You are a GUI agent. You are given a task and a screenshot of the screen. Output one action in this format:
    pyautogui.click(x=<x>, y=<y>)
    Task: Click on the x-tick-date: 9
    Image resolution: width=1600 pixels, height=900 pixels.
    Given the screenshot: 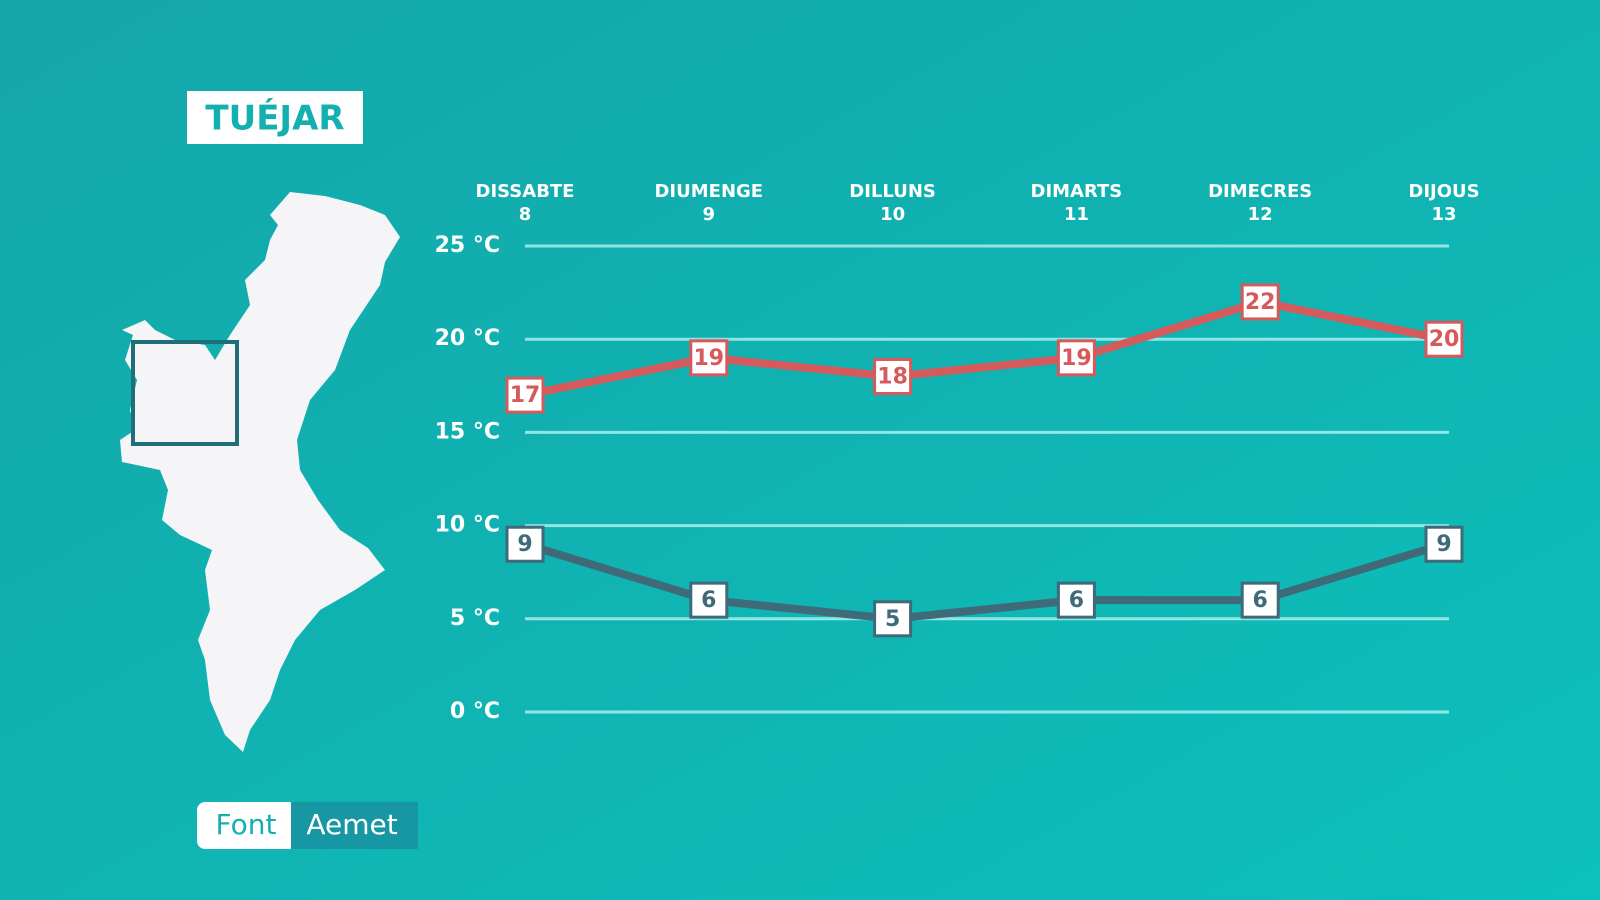 What is the action you would take?
    pyautogui.click(x=709, y=214)
    